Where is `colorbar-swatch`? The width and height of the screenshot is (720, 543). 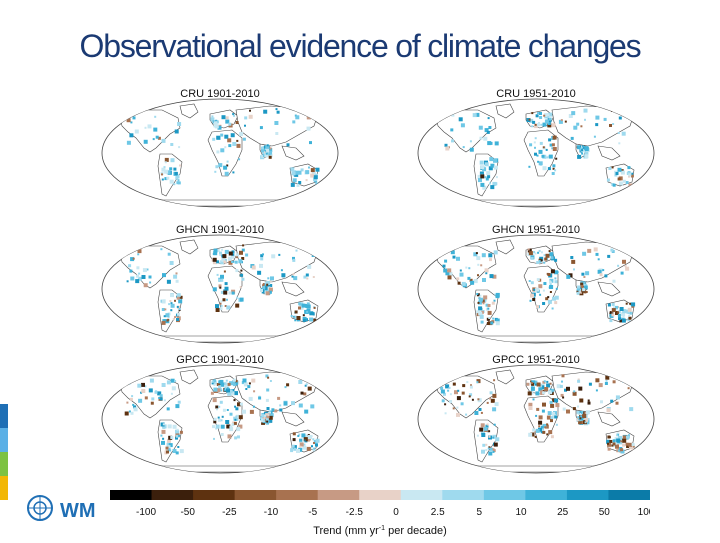
colorbar-swatch is located at coordinates (380, 495).